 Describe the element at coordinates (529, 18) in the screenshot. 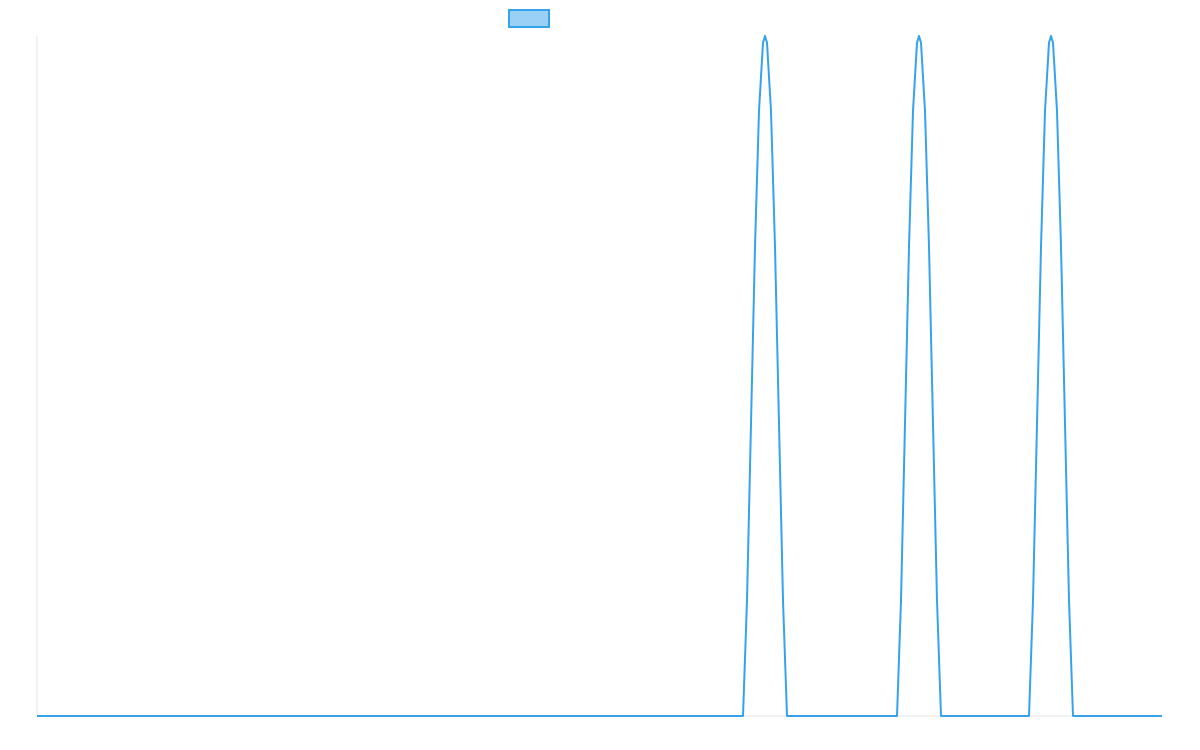

I see `legend-swatch` at that location.